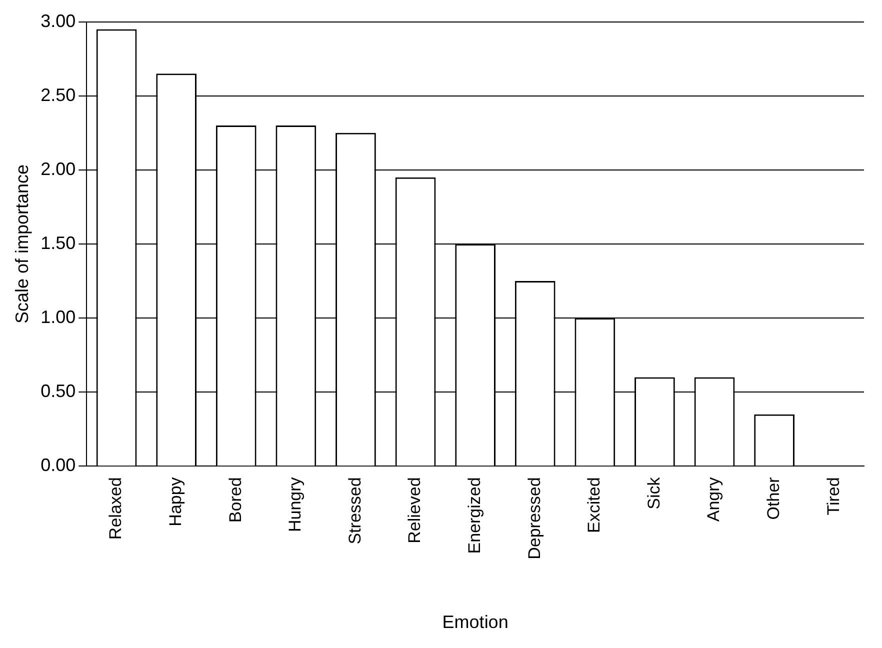 This screenshot has width=882, height=648. What do you see at coordinates (594, 505) in the screenshot?
I see `x-tick-label: Excited` at bounding box center [594, 505].